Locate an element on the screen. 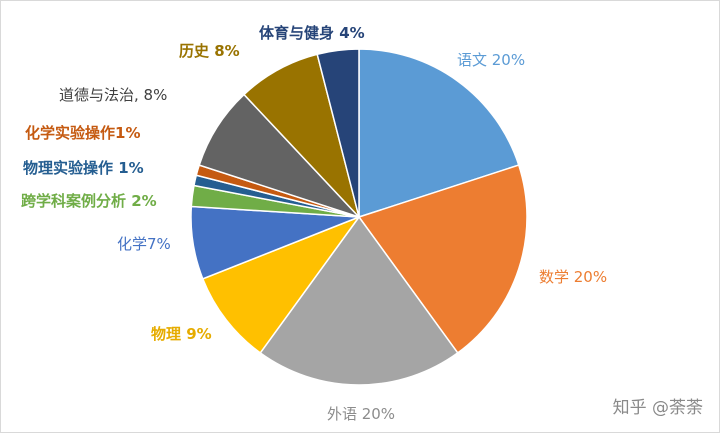  slice-label: 数学 20% is located at coordinates (573, 277).